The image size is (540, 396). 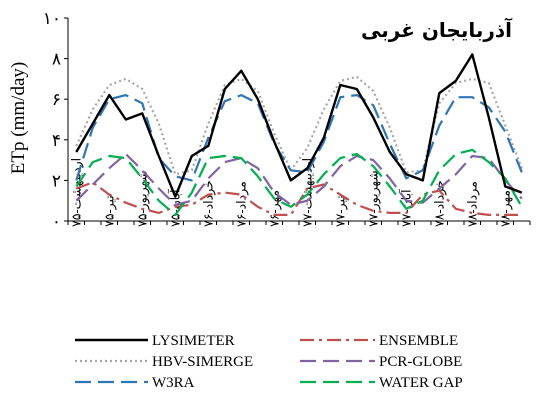 What do you see at coordinates (437, 29) in the screenshot?
I see `chart-title: آذربایجان غربی` at bounding box center [437, 29].